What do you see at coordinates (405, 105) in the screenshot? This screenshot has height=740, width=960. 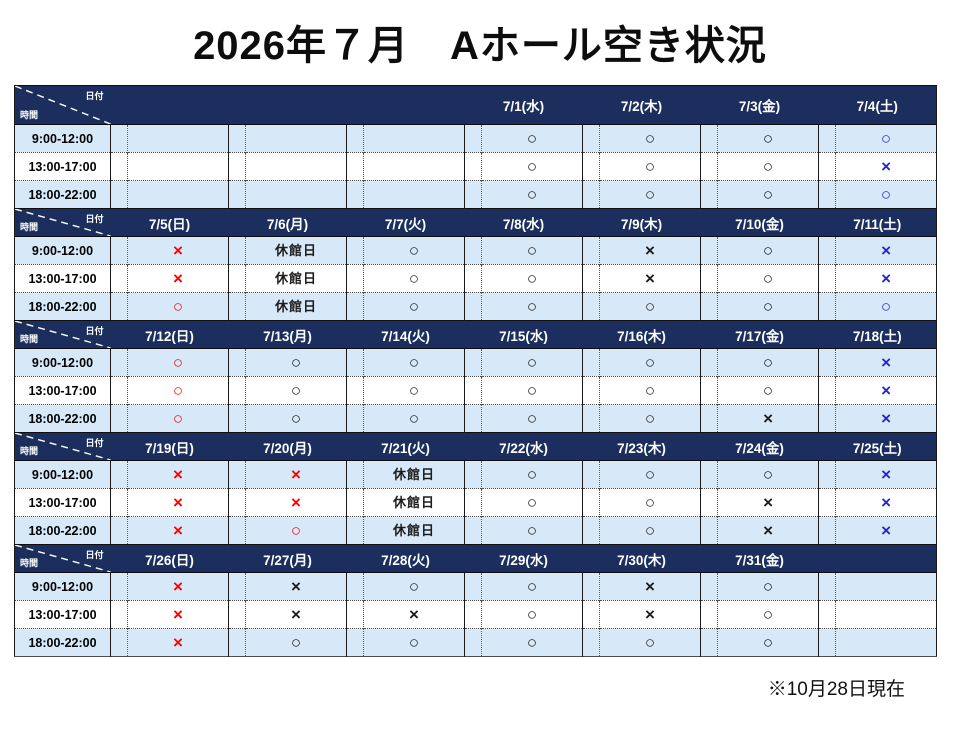 I see `date-header` at bounding box center [405, 105].